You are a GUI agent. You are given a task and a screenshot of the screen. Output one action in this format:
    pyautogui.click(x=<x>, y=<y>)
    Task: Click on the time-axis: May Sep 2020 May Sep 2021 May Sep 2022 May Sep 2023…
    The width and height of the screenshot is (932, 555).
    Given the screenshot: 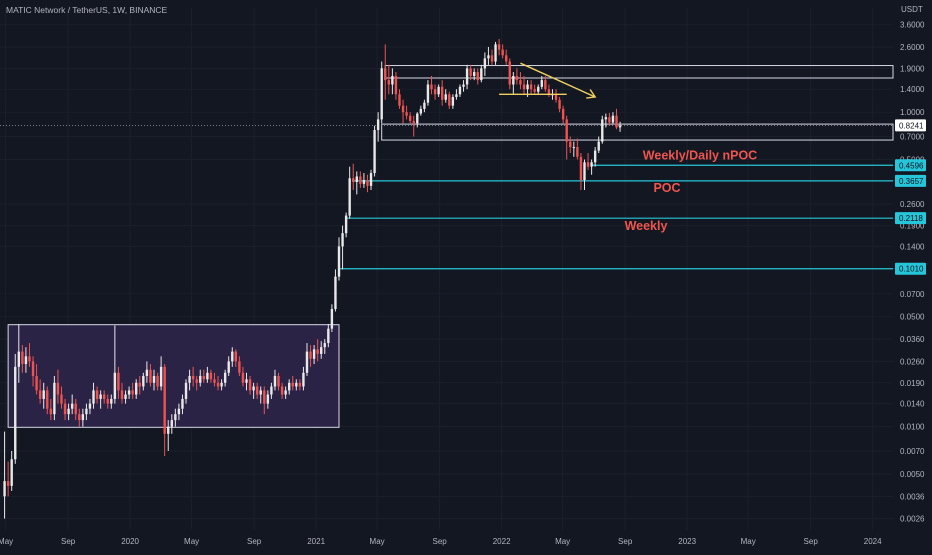 What is the action you would take?
    pyautogui.click(x=441, y=541)
    